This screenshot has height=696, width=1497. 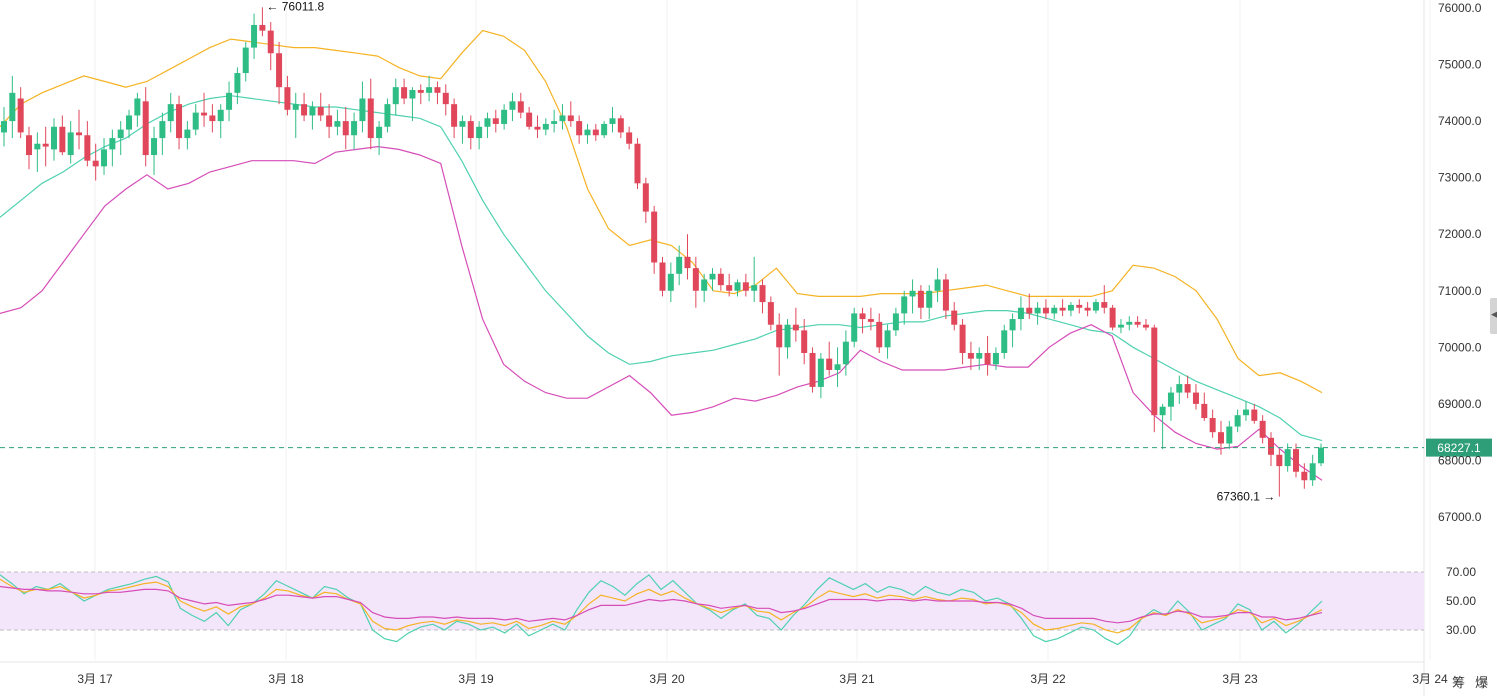 What do you see at coordinates (1460, 347) in the screenshot?
I see `y-tick-label: 70000.0` at bounding box center [1460, 347].